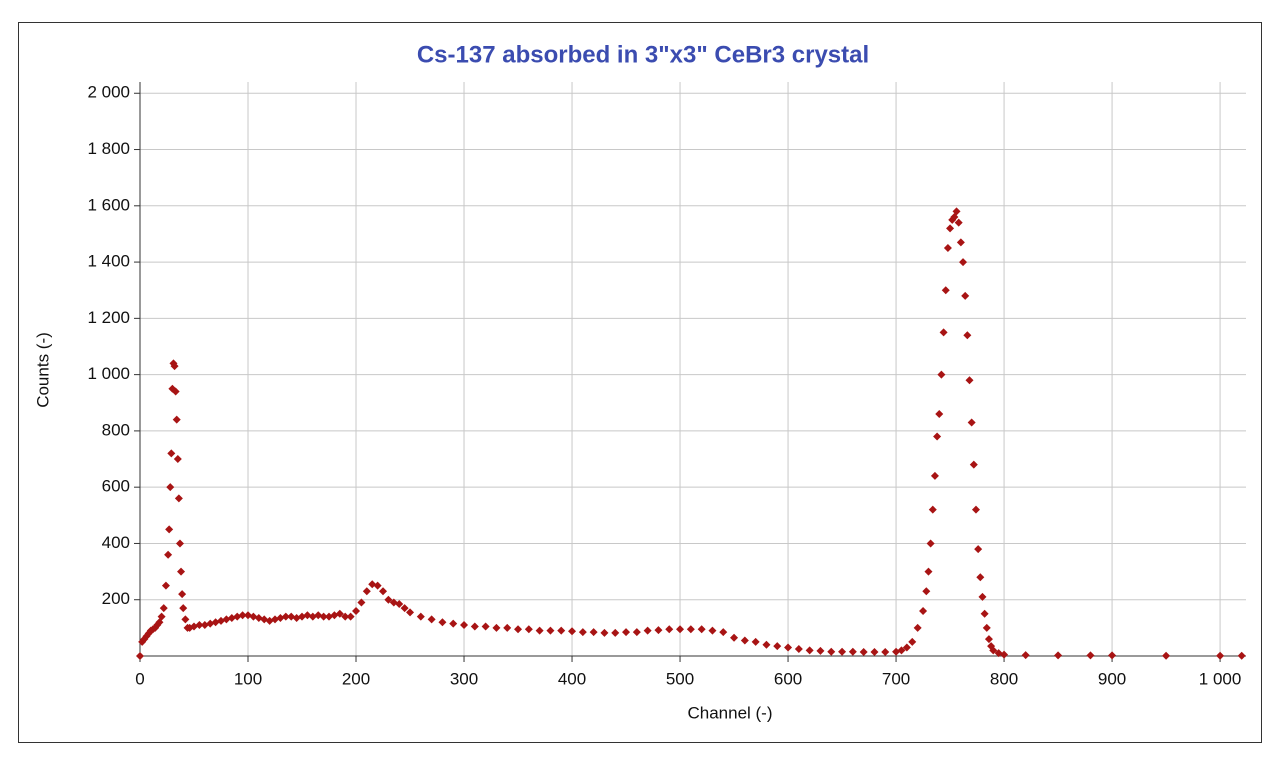 The width and height of the screenshot is (1281, 757). Describe the element at coordinates (464, 678) in the screenshot. I see `x-tick-label: 300` at that location.